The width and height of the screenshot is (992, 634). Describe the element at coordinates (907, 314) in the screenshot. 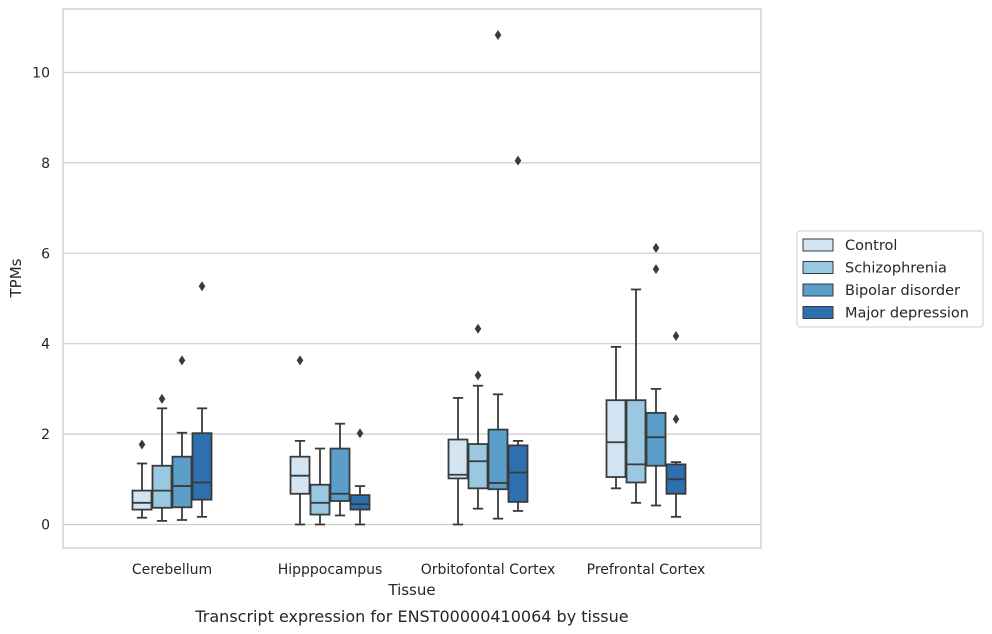

I see `legend-label: Major depression` at that location.